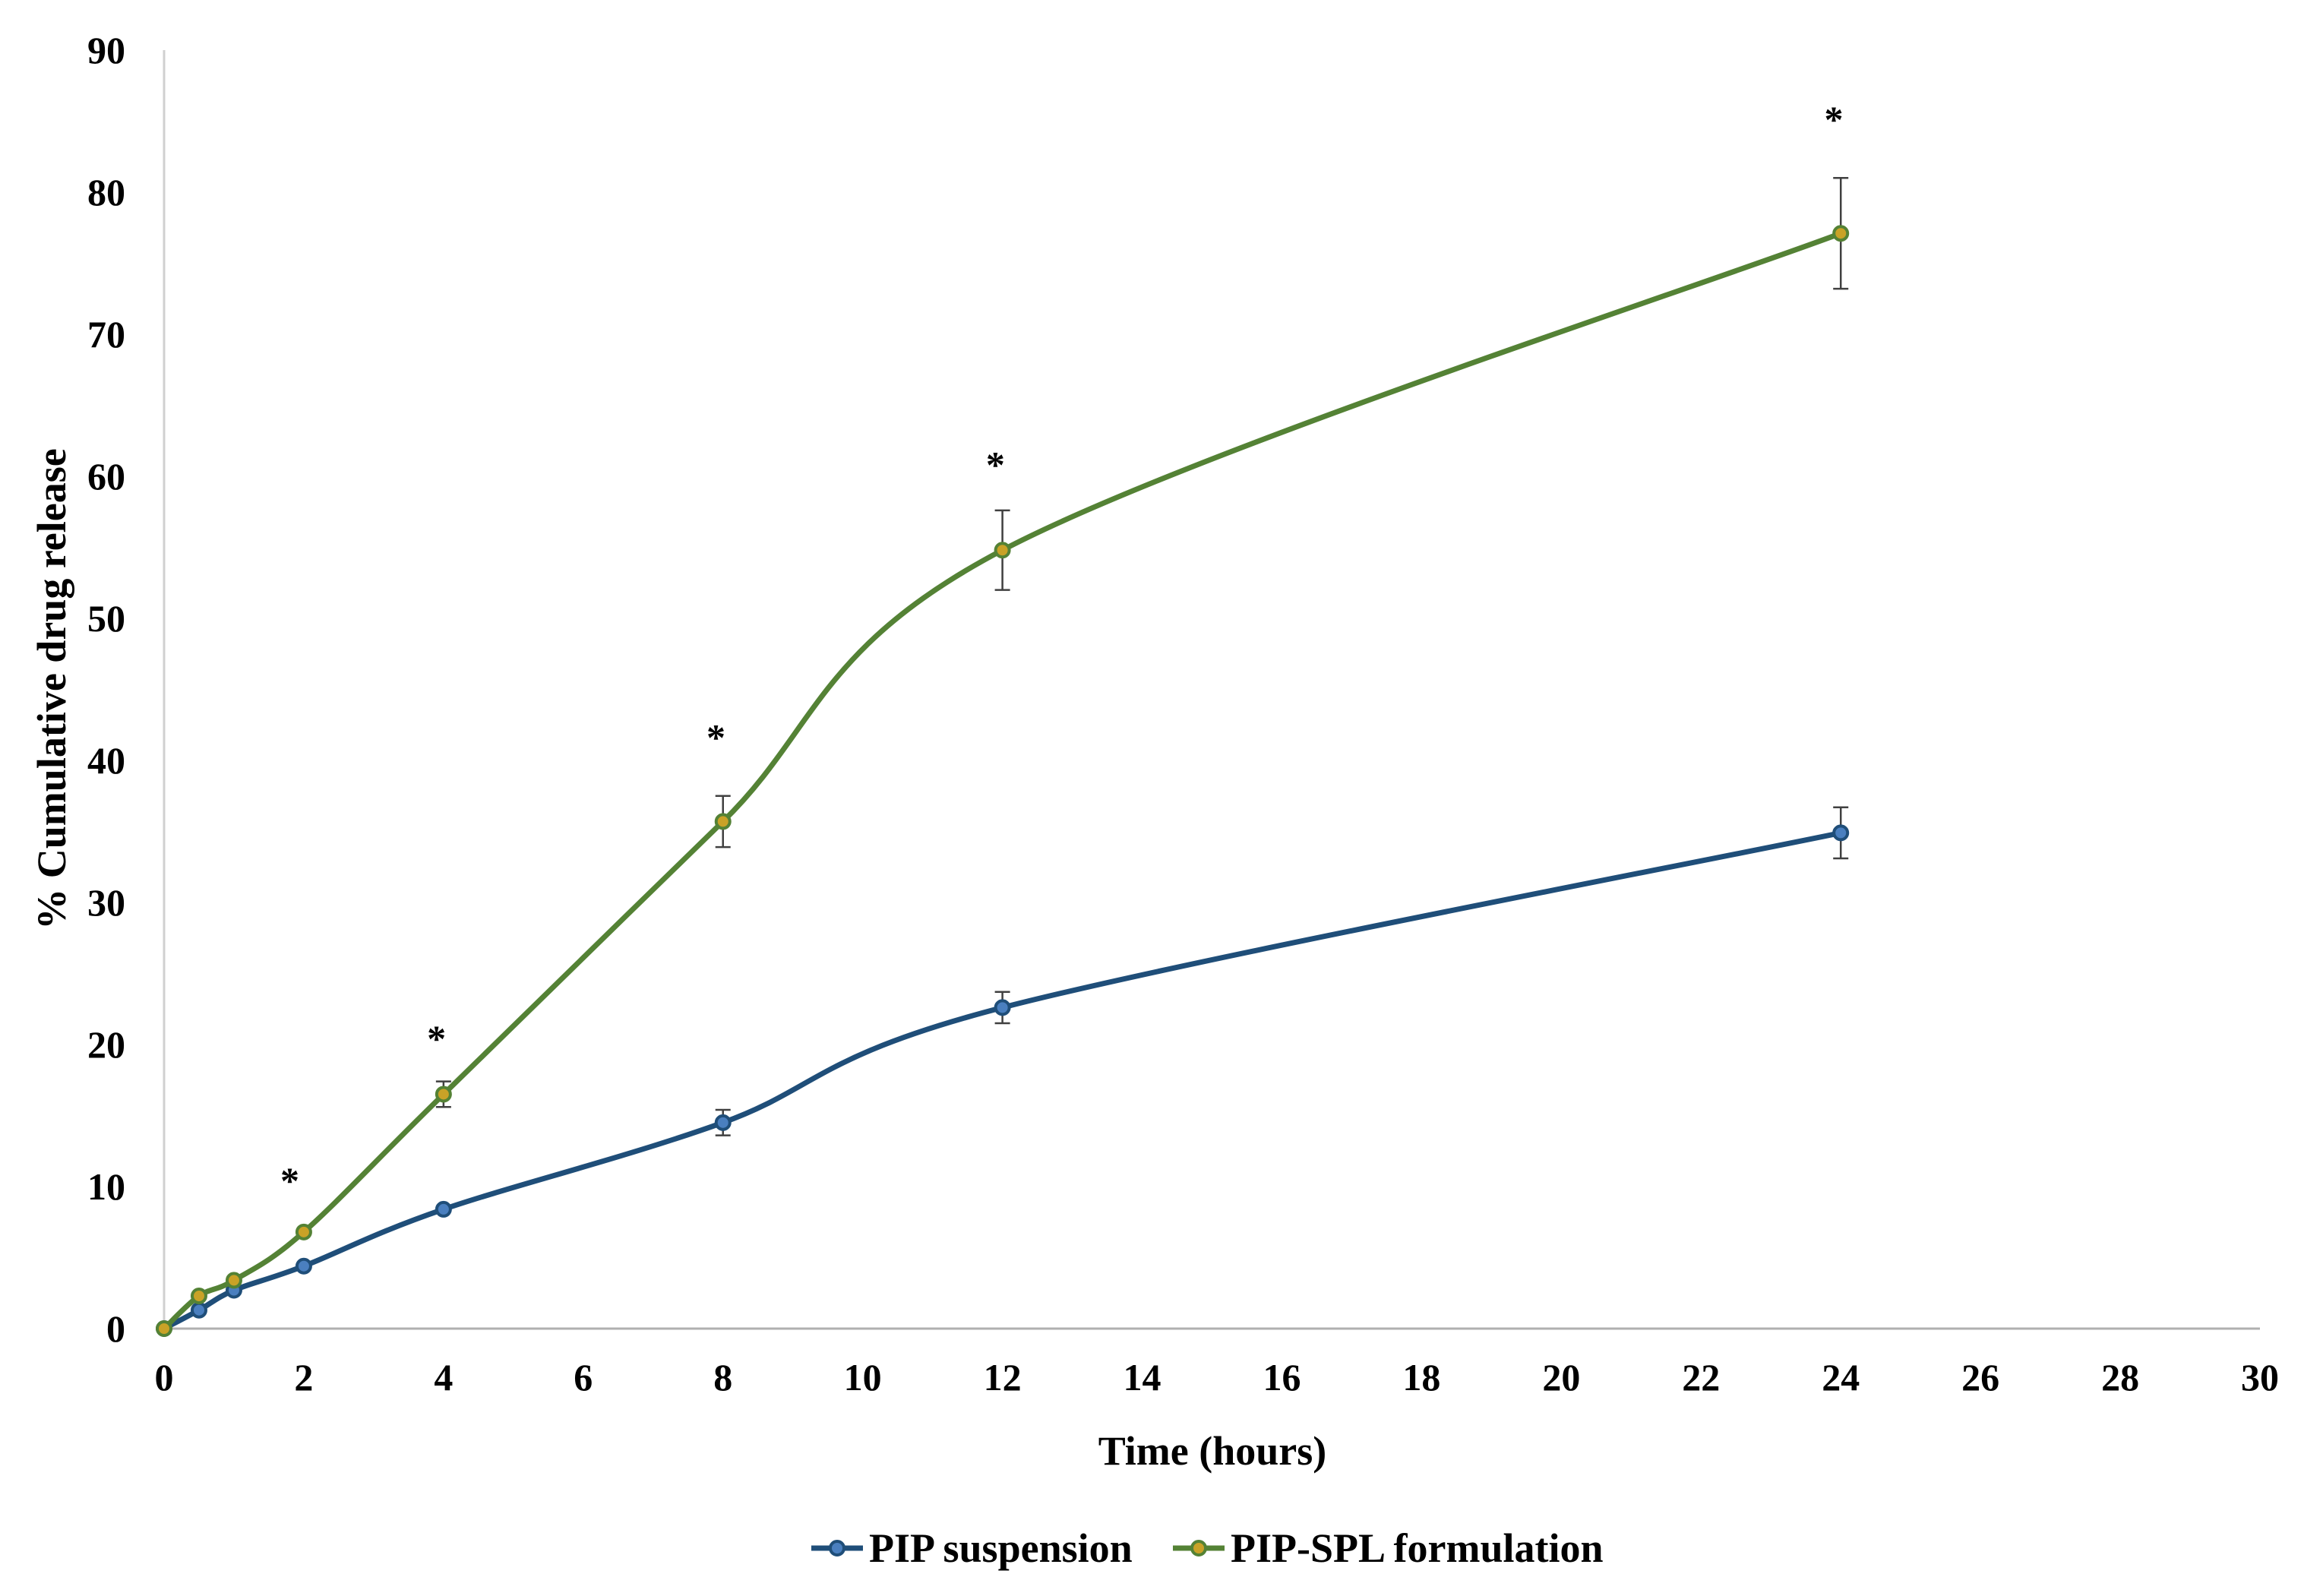 The width and height of the screenshot is (2304, 1596). I want to click on x-tick-label: 28, so click(2120, 1377).